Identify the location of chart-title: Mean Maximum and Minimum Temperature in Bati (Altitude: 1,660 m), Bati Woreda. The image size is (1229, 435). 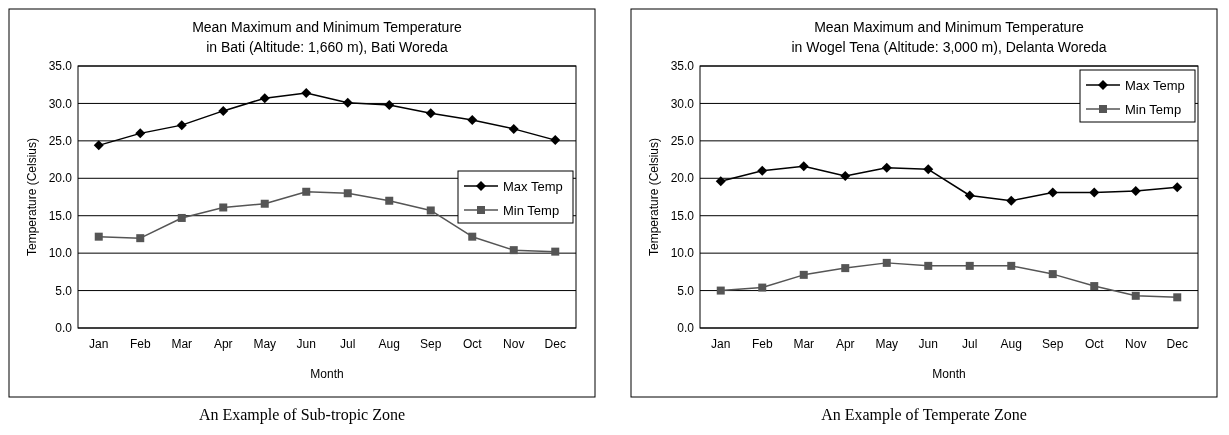
(327, 37).